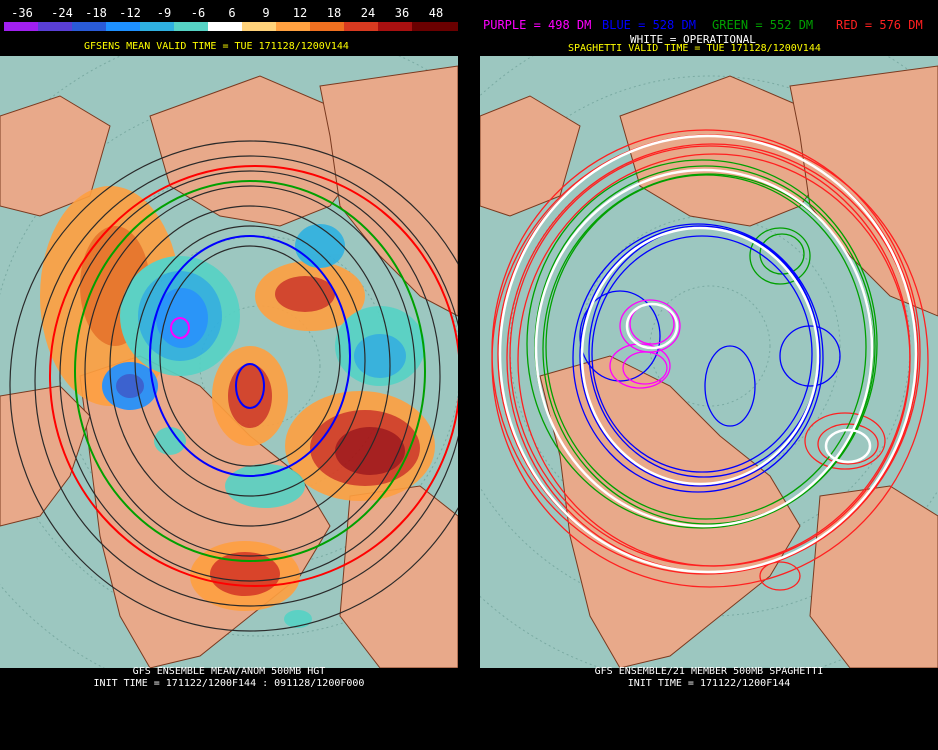 The height and width of the screenshot is (750, 938). I want to click on left-footer-line1: GFS ENSEMBLE MEAN/ANOM 500MB HGT, so click(229, 671).